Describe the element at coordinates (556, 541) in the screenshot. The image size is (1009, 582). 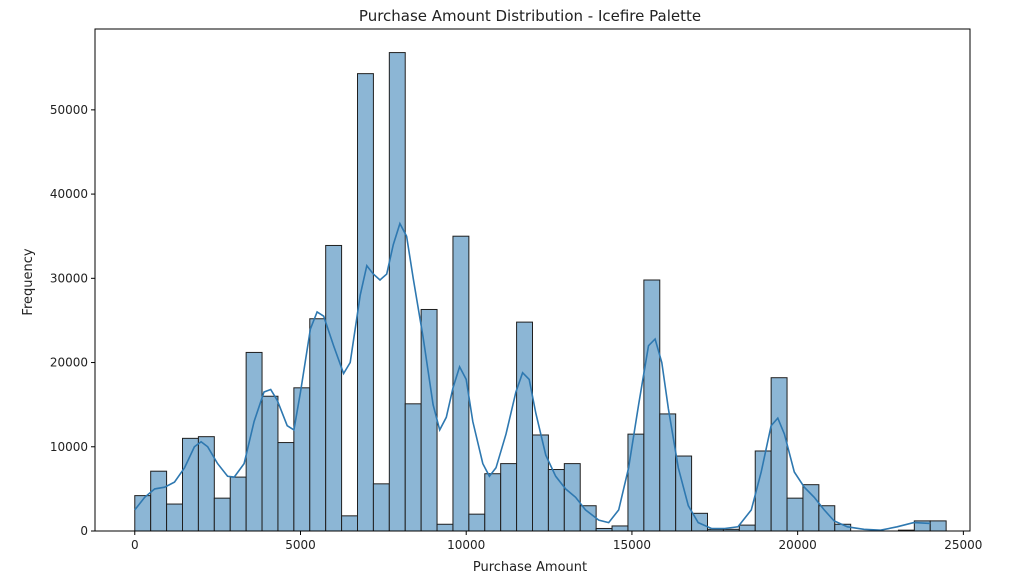
I see `x-axis-ticks: 0 5000 10000 15000 20000 25000` at that location.